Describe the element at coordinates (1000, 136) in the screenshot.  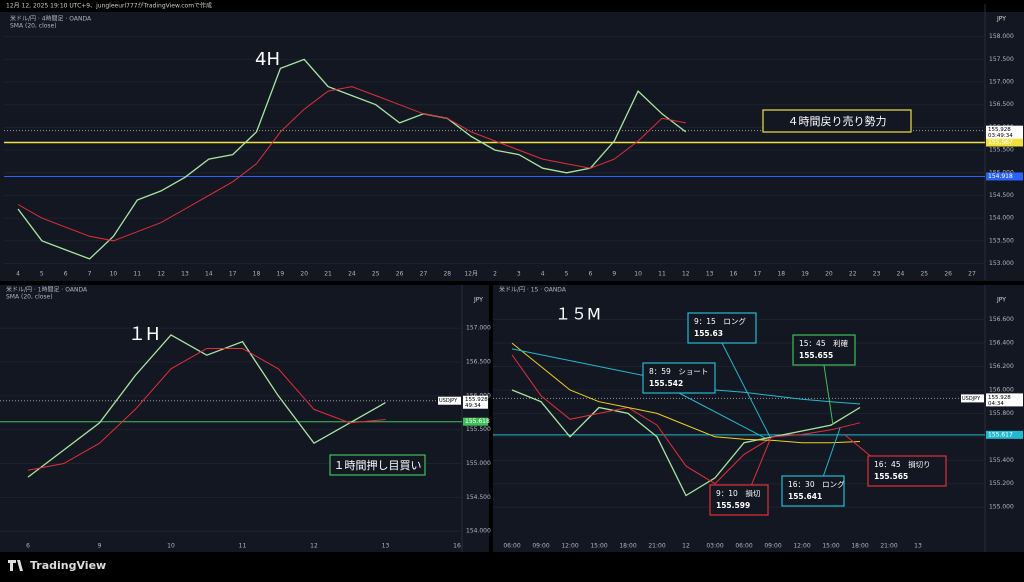
I see `price-timer: 03:49:34` at that location.